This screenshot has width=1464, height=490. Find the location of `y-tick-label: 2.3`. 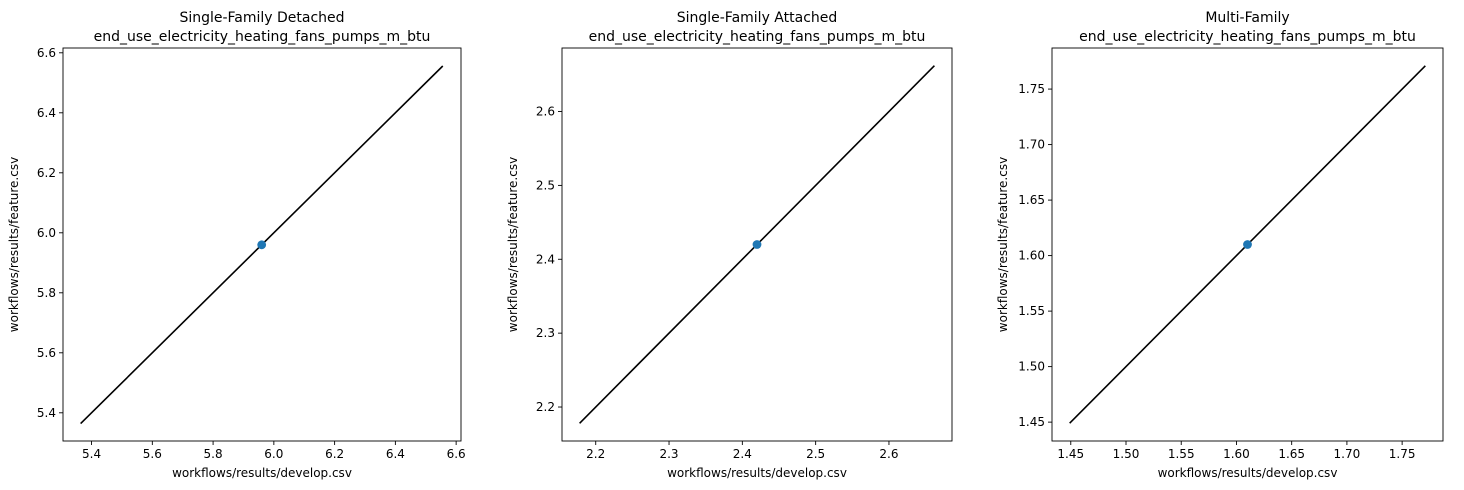

y-tick-label: 2.3 is located at coordinates (545, 333).